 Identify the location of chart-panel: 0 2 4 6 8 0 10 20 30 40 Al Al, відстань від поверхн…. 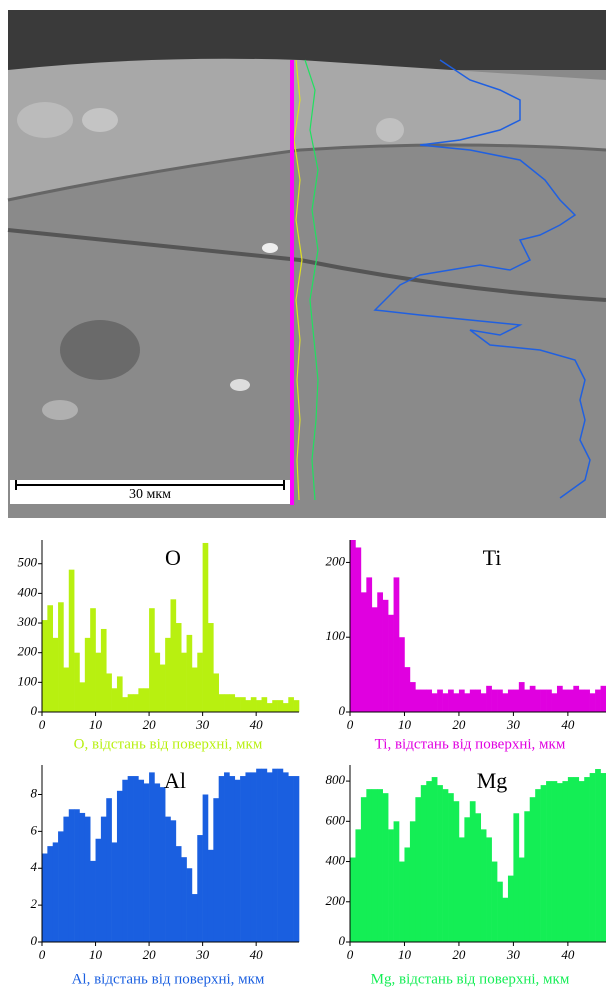
(165, 876).